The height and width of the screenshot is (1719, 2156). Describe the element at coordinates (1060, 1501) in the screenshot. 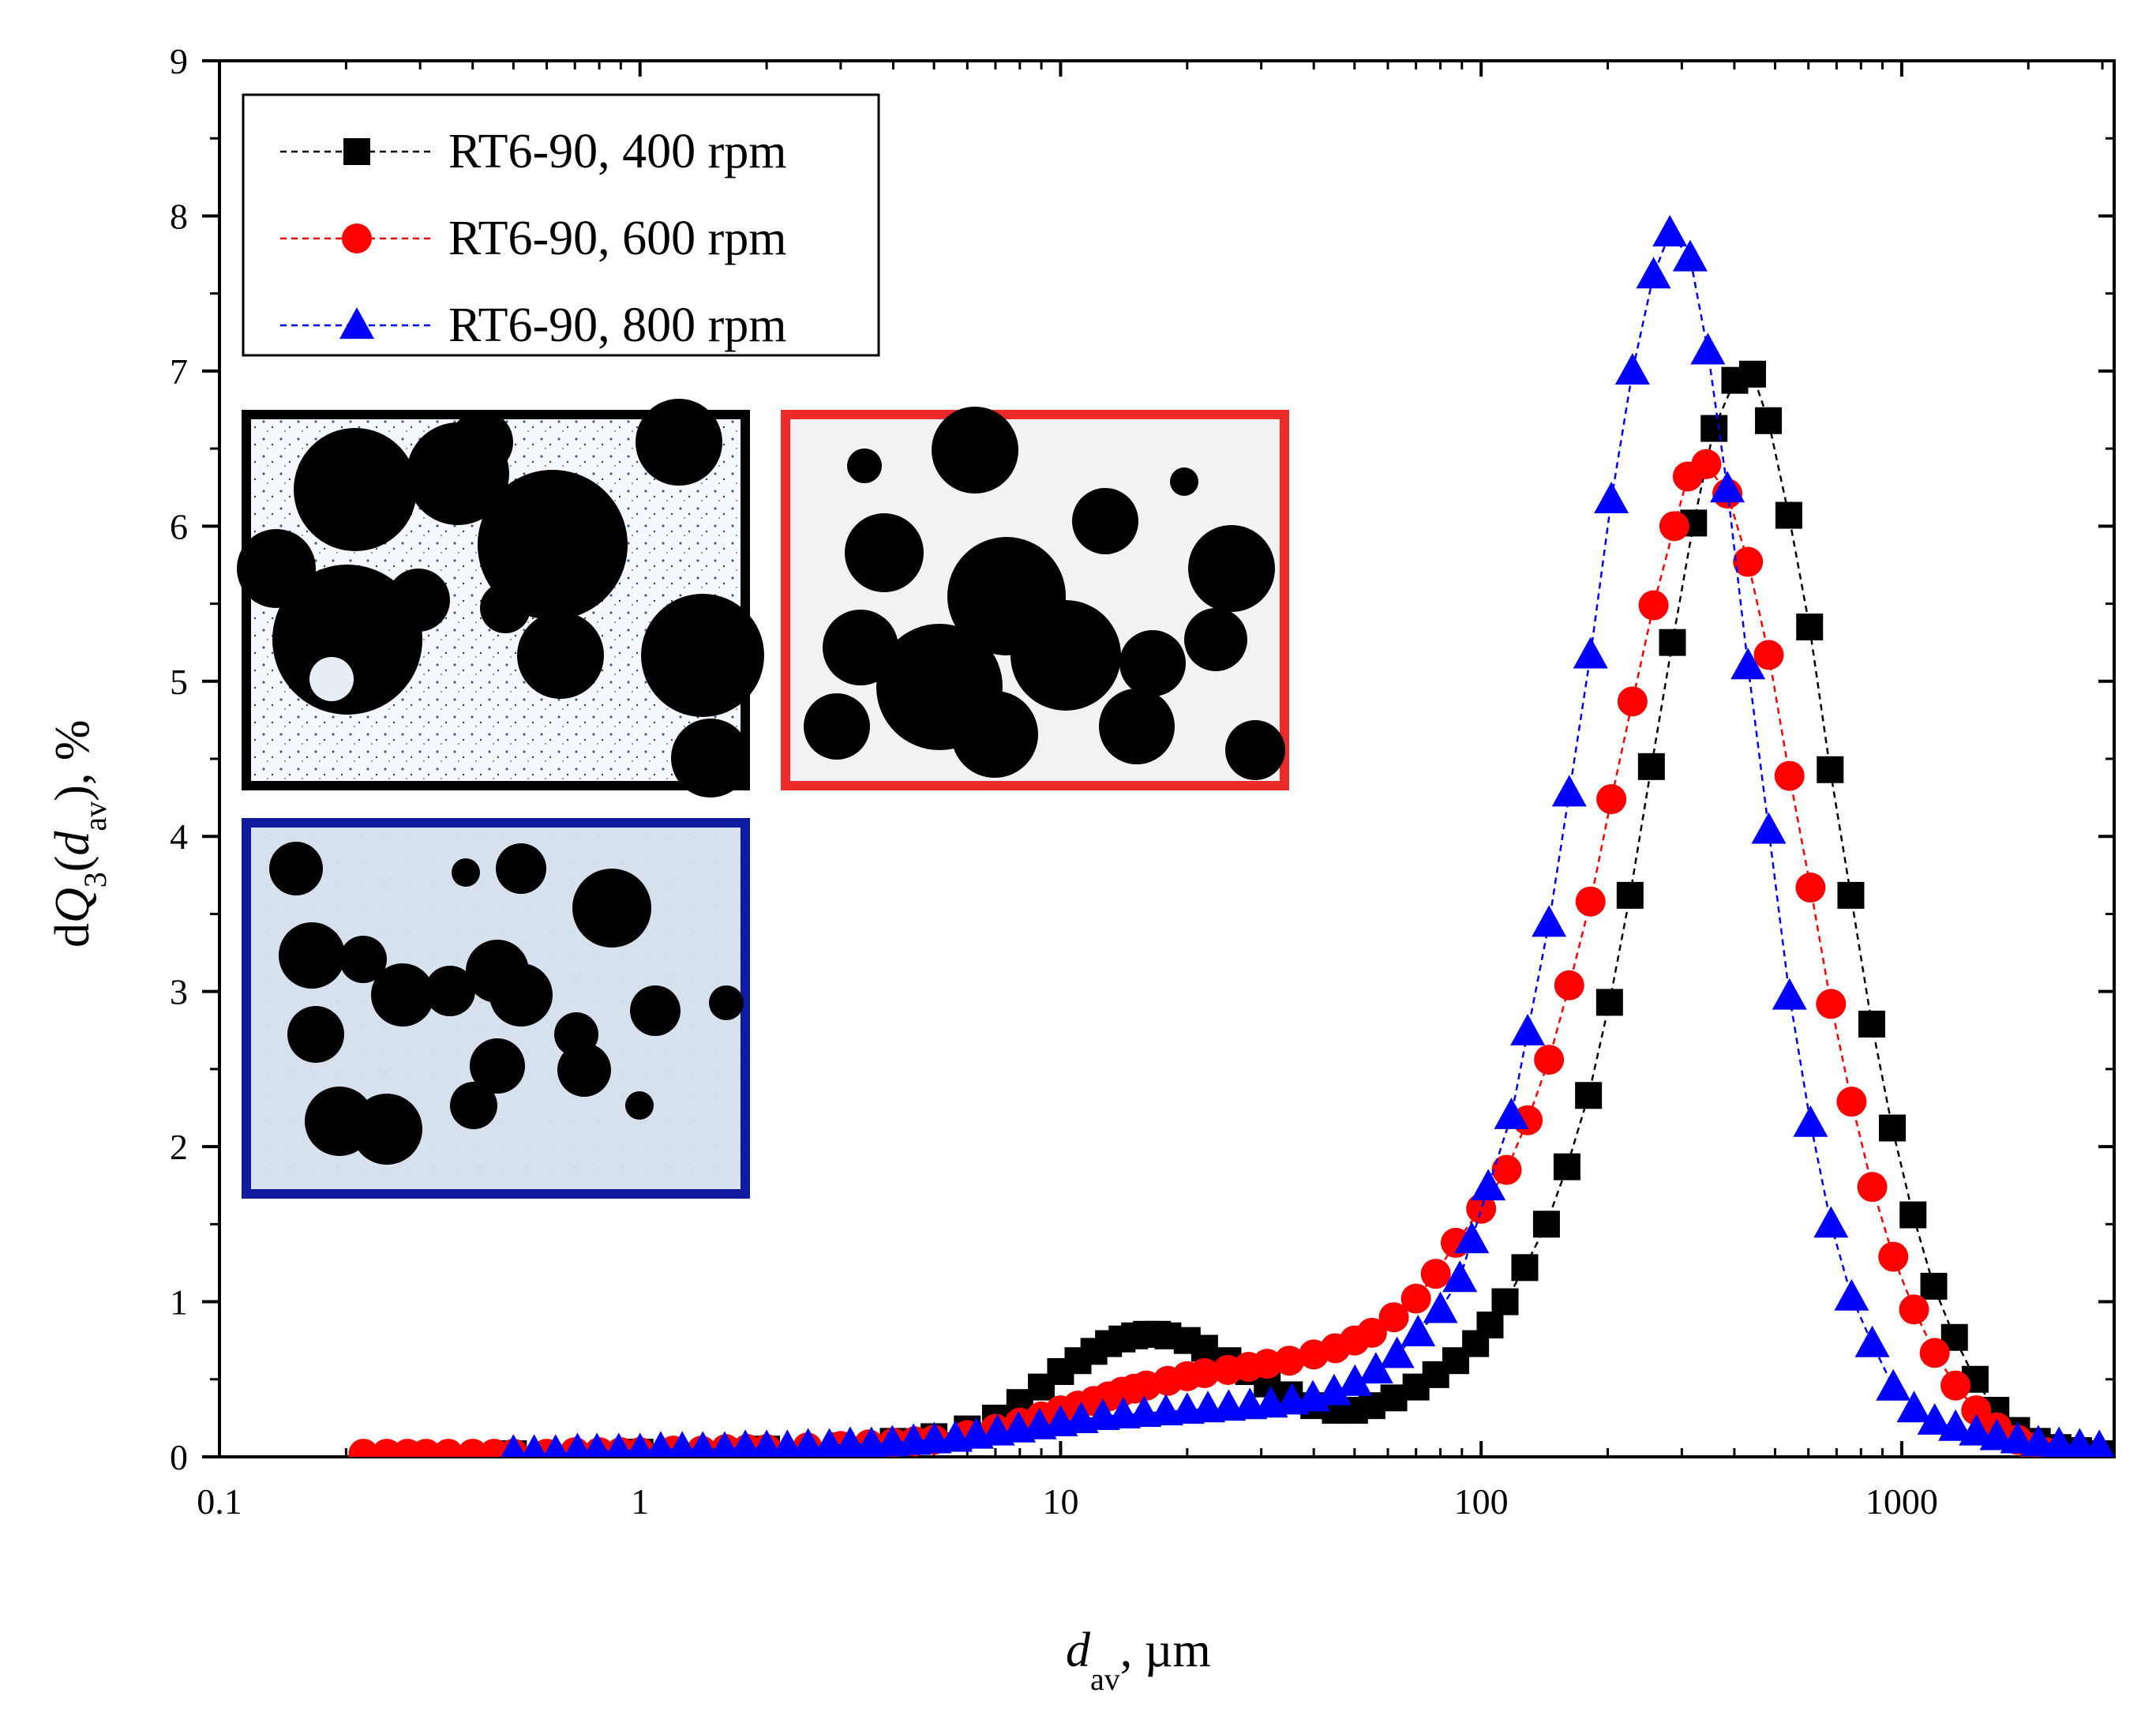

I see `x-tick-label: 10` at that location.